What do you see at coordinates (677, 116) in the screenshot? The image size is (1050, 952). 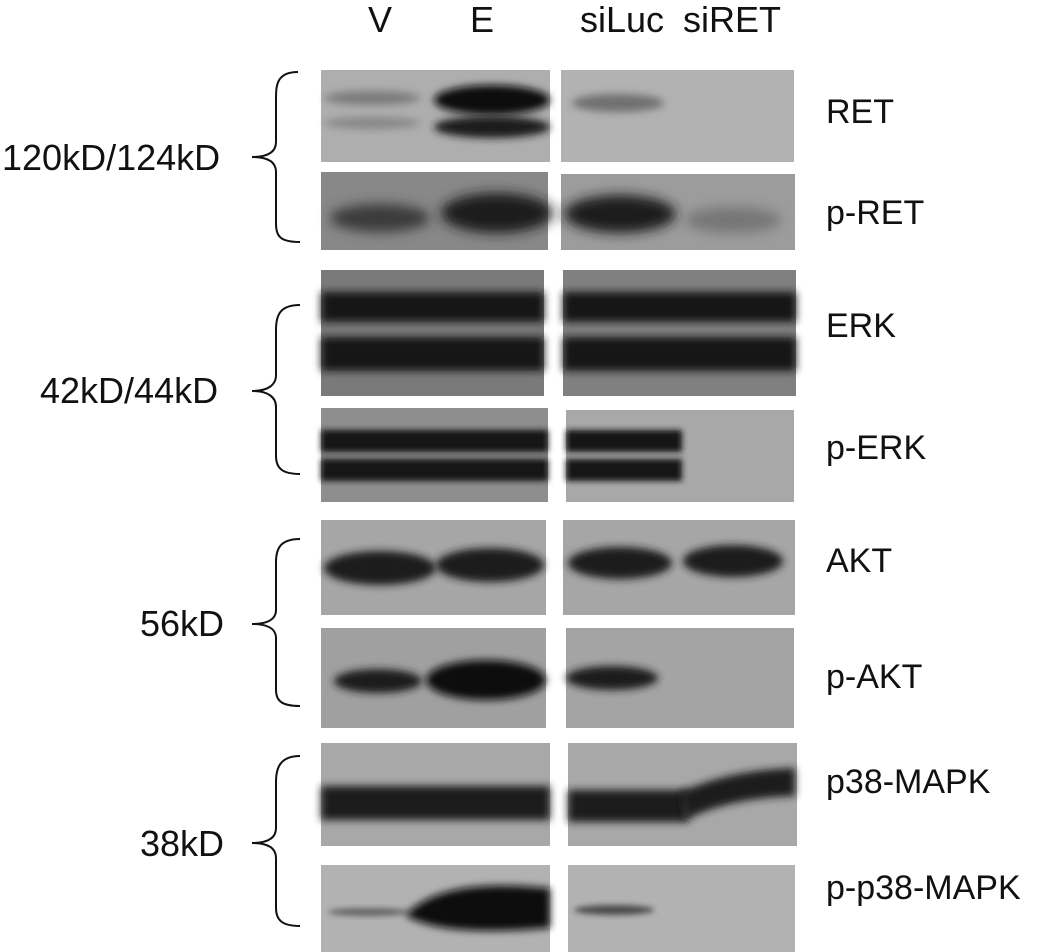 I see `panel-ret-right` at bounding box center [677, 116].